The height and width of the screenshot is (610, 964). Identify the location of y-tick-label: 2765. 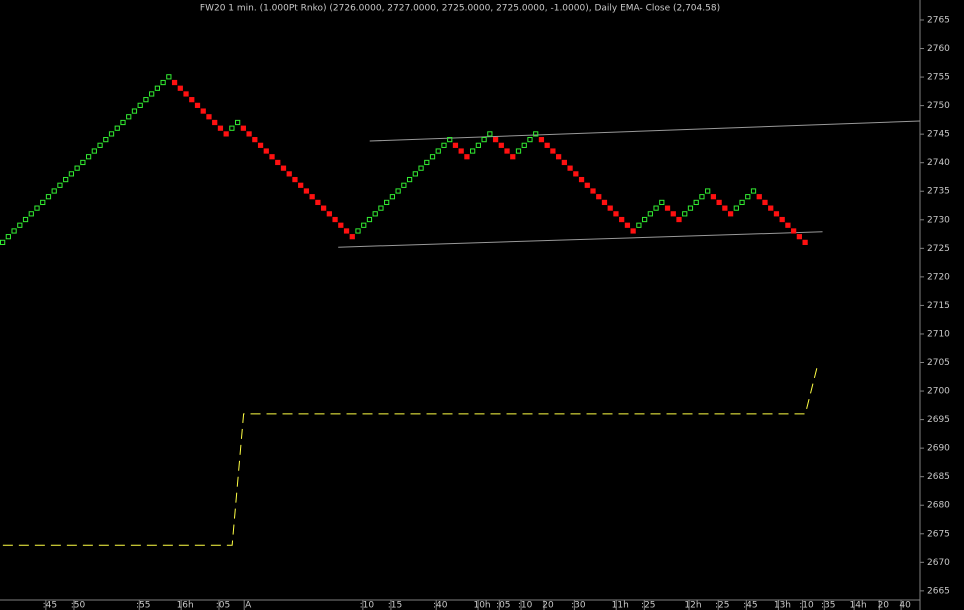
(938, 20).